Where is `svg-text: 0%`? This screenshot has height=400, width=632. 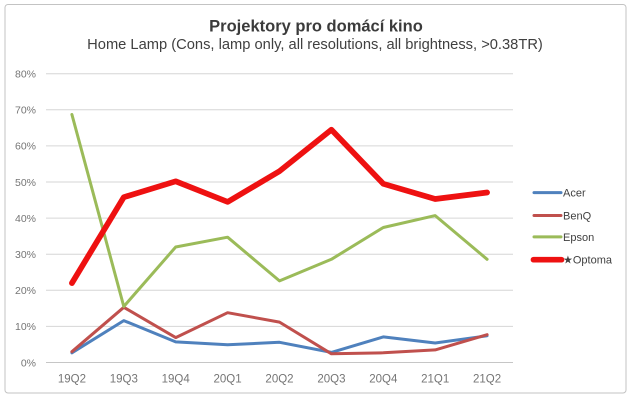 svg-text: 0% is located at coordinates (28, 363).